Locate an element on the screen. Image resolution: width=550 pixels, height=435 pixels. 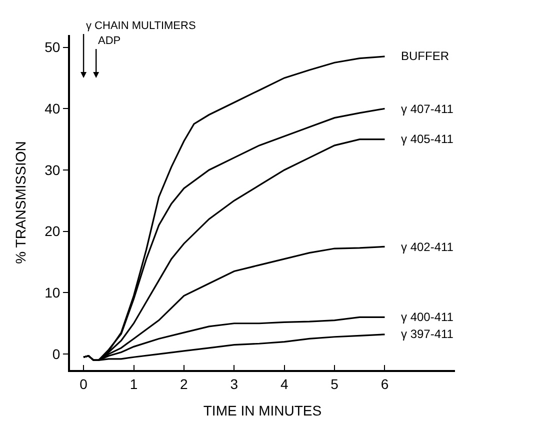
y-tick-label: 0 is located at coordinates (56, 354).